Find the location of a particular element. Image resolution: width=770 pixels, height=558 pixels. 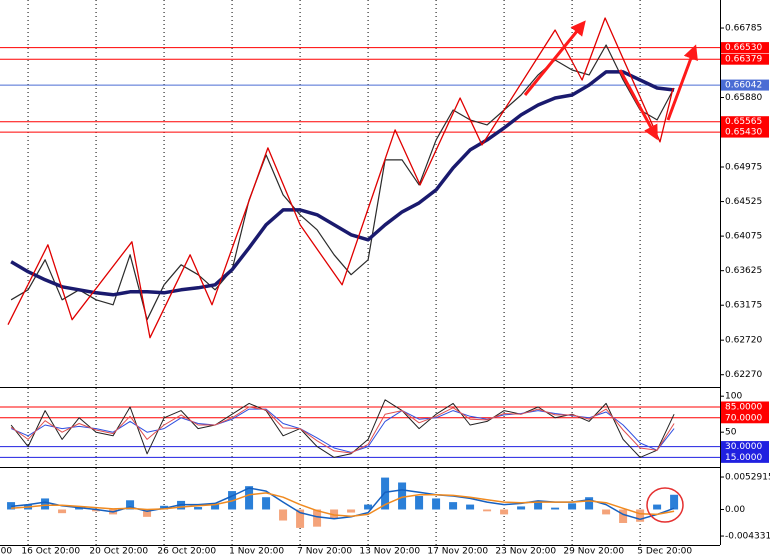

x-tick-label: 23 Nov 20:00 is located at coordinates (525, 552).